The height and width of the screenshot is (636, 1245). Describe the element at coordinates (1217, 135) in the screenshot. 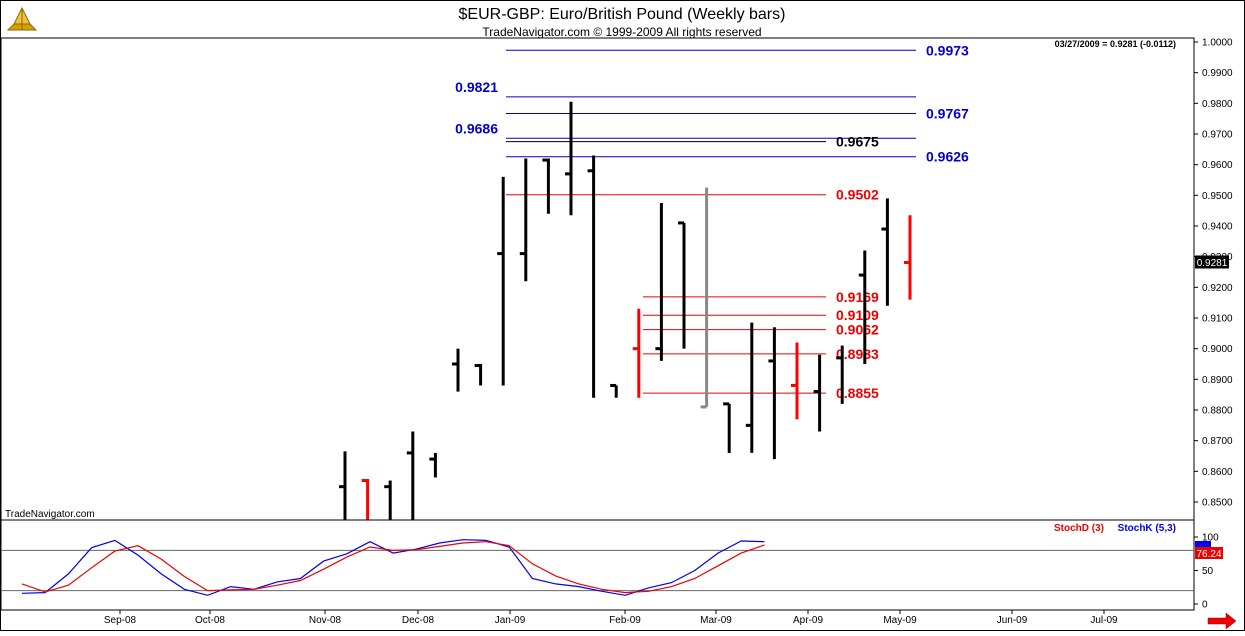

I see `price-tick-label: 0.9700` at that location.